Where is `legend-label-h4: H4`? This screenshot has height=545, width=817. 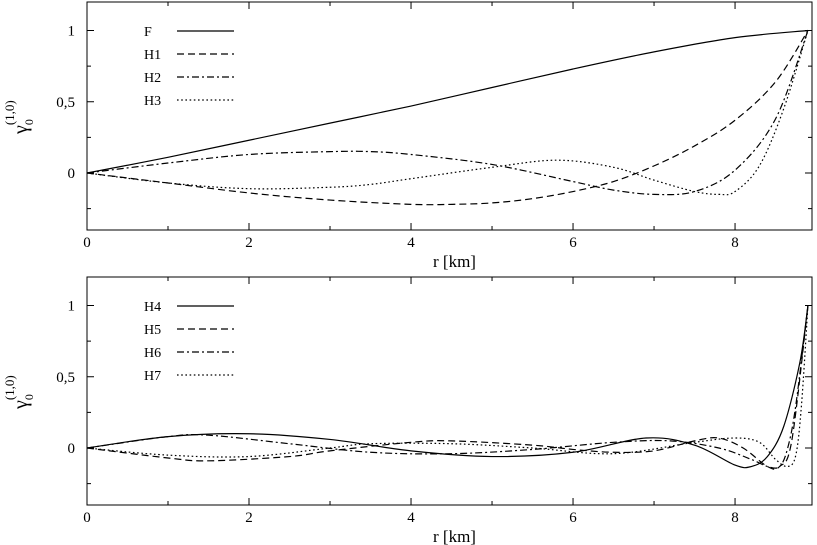
legend-label-h4: H4 is located at coordinates (152, 307).